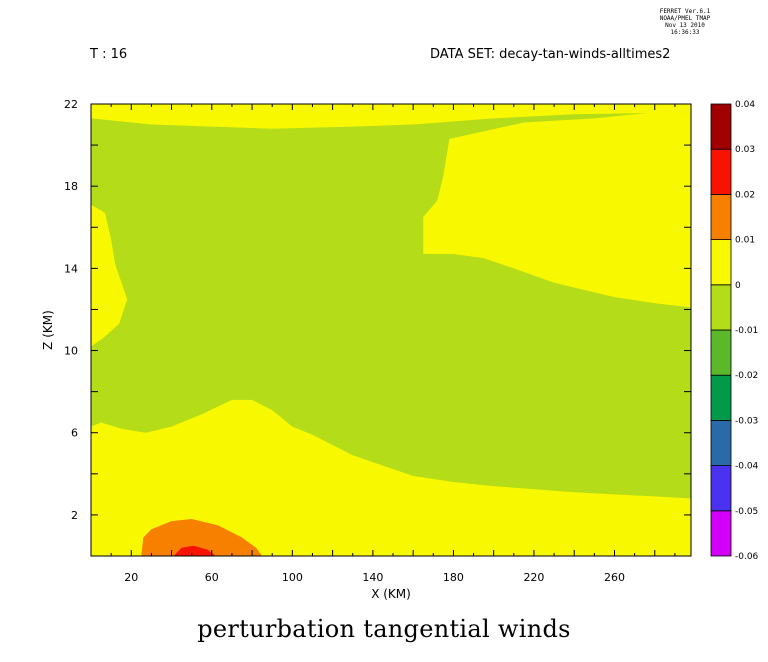  What do you see at coordinates (131, 577) in the screenshot?
I see `x-tick-label: 20` at bounding box center [131, 577].